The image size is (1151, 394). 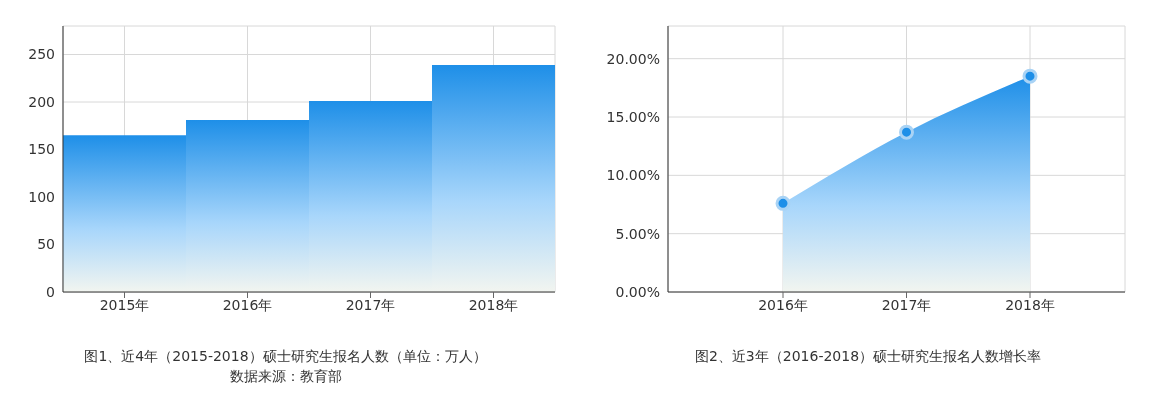 I want to click on y-tick-label: 200, so click(x=41, y=101).